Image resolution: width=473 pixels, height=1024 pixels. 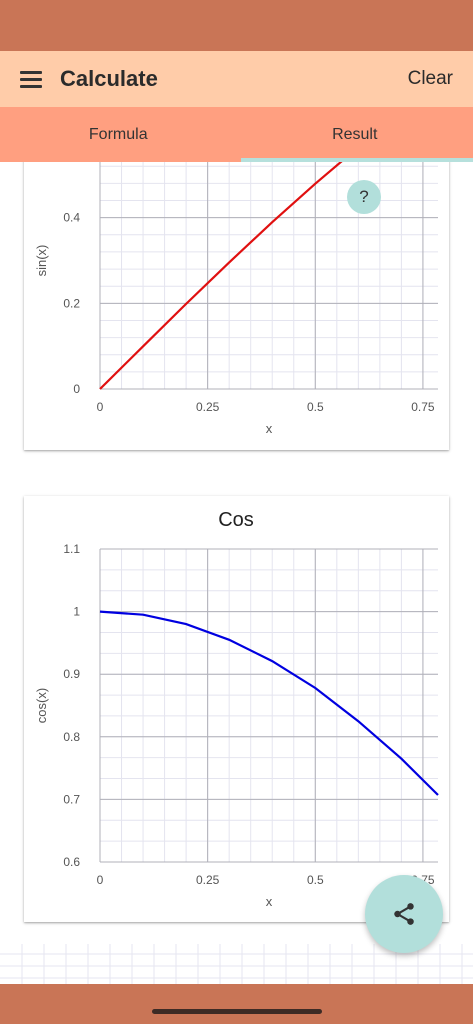 I want to click on y-tick-label: 0.8, so click(x=71, y=737).